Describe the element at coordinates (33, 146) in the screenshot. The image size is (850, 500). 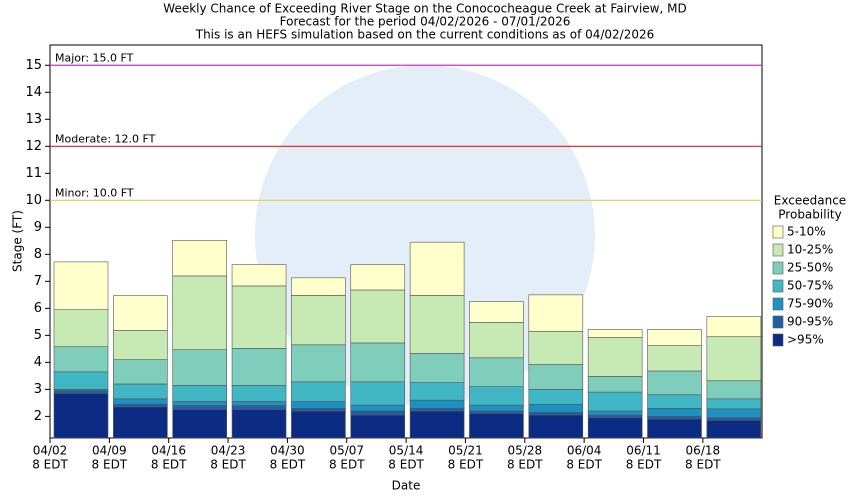
I see `y-tick-label: 12` at that location.